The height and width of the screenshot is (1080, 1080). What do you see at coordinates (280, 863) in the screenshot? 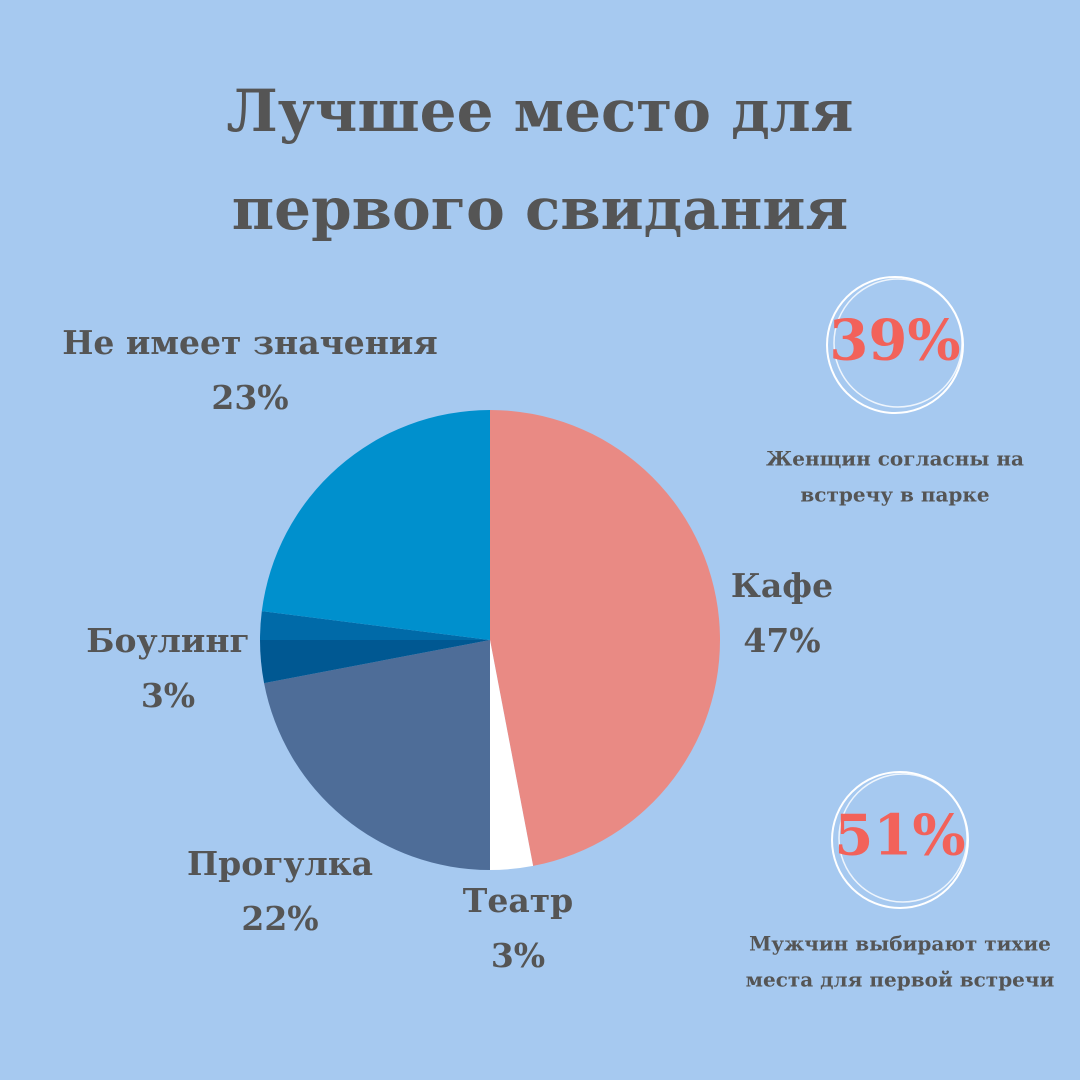
I see `slice-label: Прогулка` at bounding box center [280, 863].